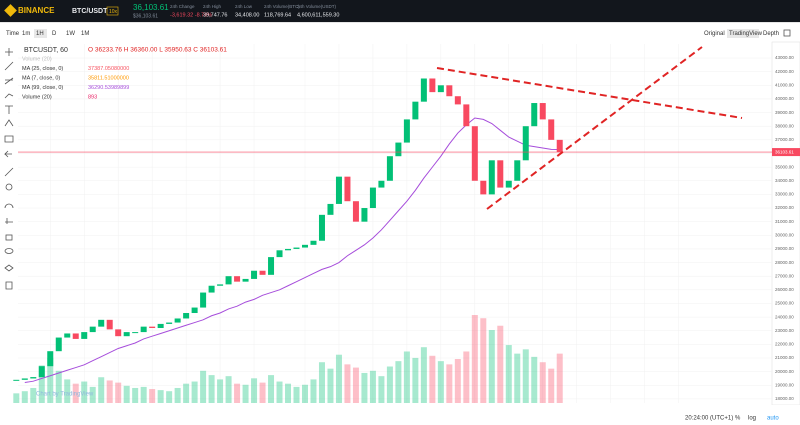 This screenshot has height=425, width=800. I want to click on price: 36,103.61, so click(151, 7).